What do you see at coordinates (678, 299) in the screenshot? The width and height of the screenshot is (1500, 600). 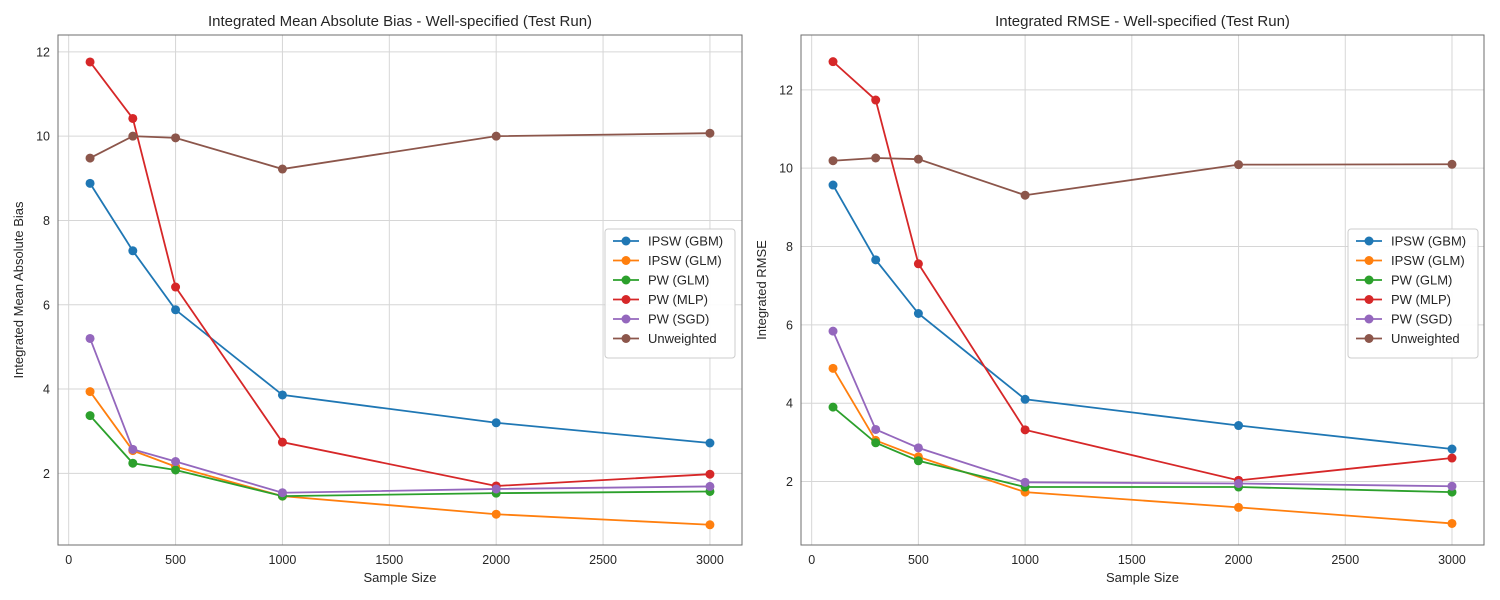 I see `legend-label: PW (MLP)` at bounding box center [678, 299].